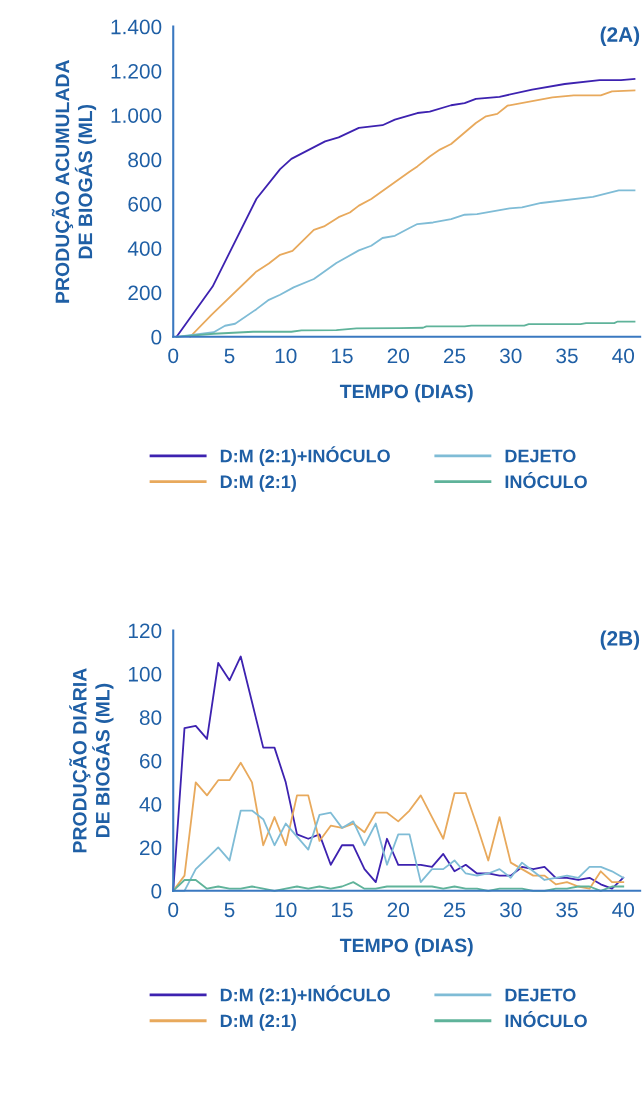 This screenshot has width=644, height=1108. I want to click on y-tick-label: 600, so click(145, 204).